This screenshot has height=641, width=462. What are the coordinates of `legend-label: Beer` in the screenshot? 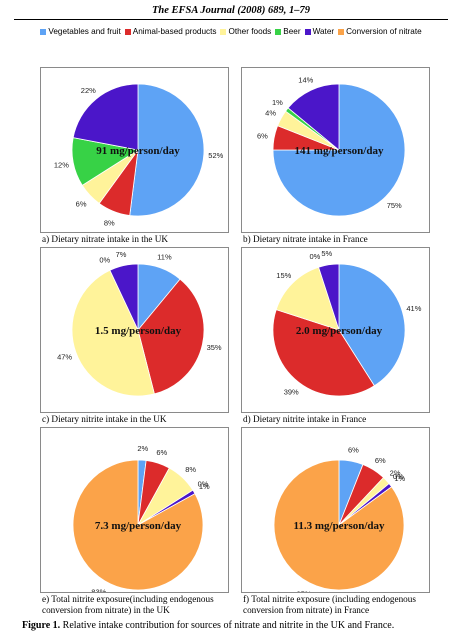 It's located at (292, 31).